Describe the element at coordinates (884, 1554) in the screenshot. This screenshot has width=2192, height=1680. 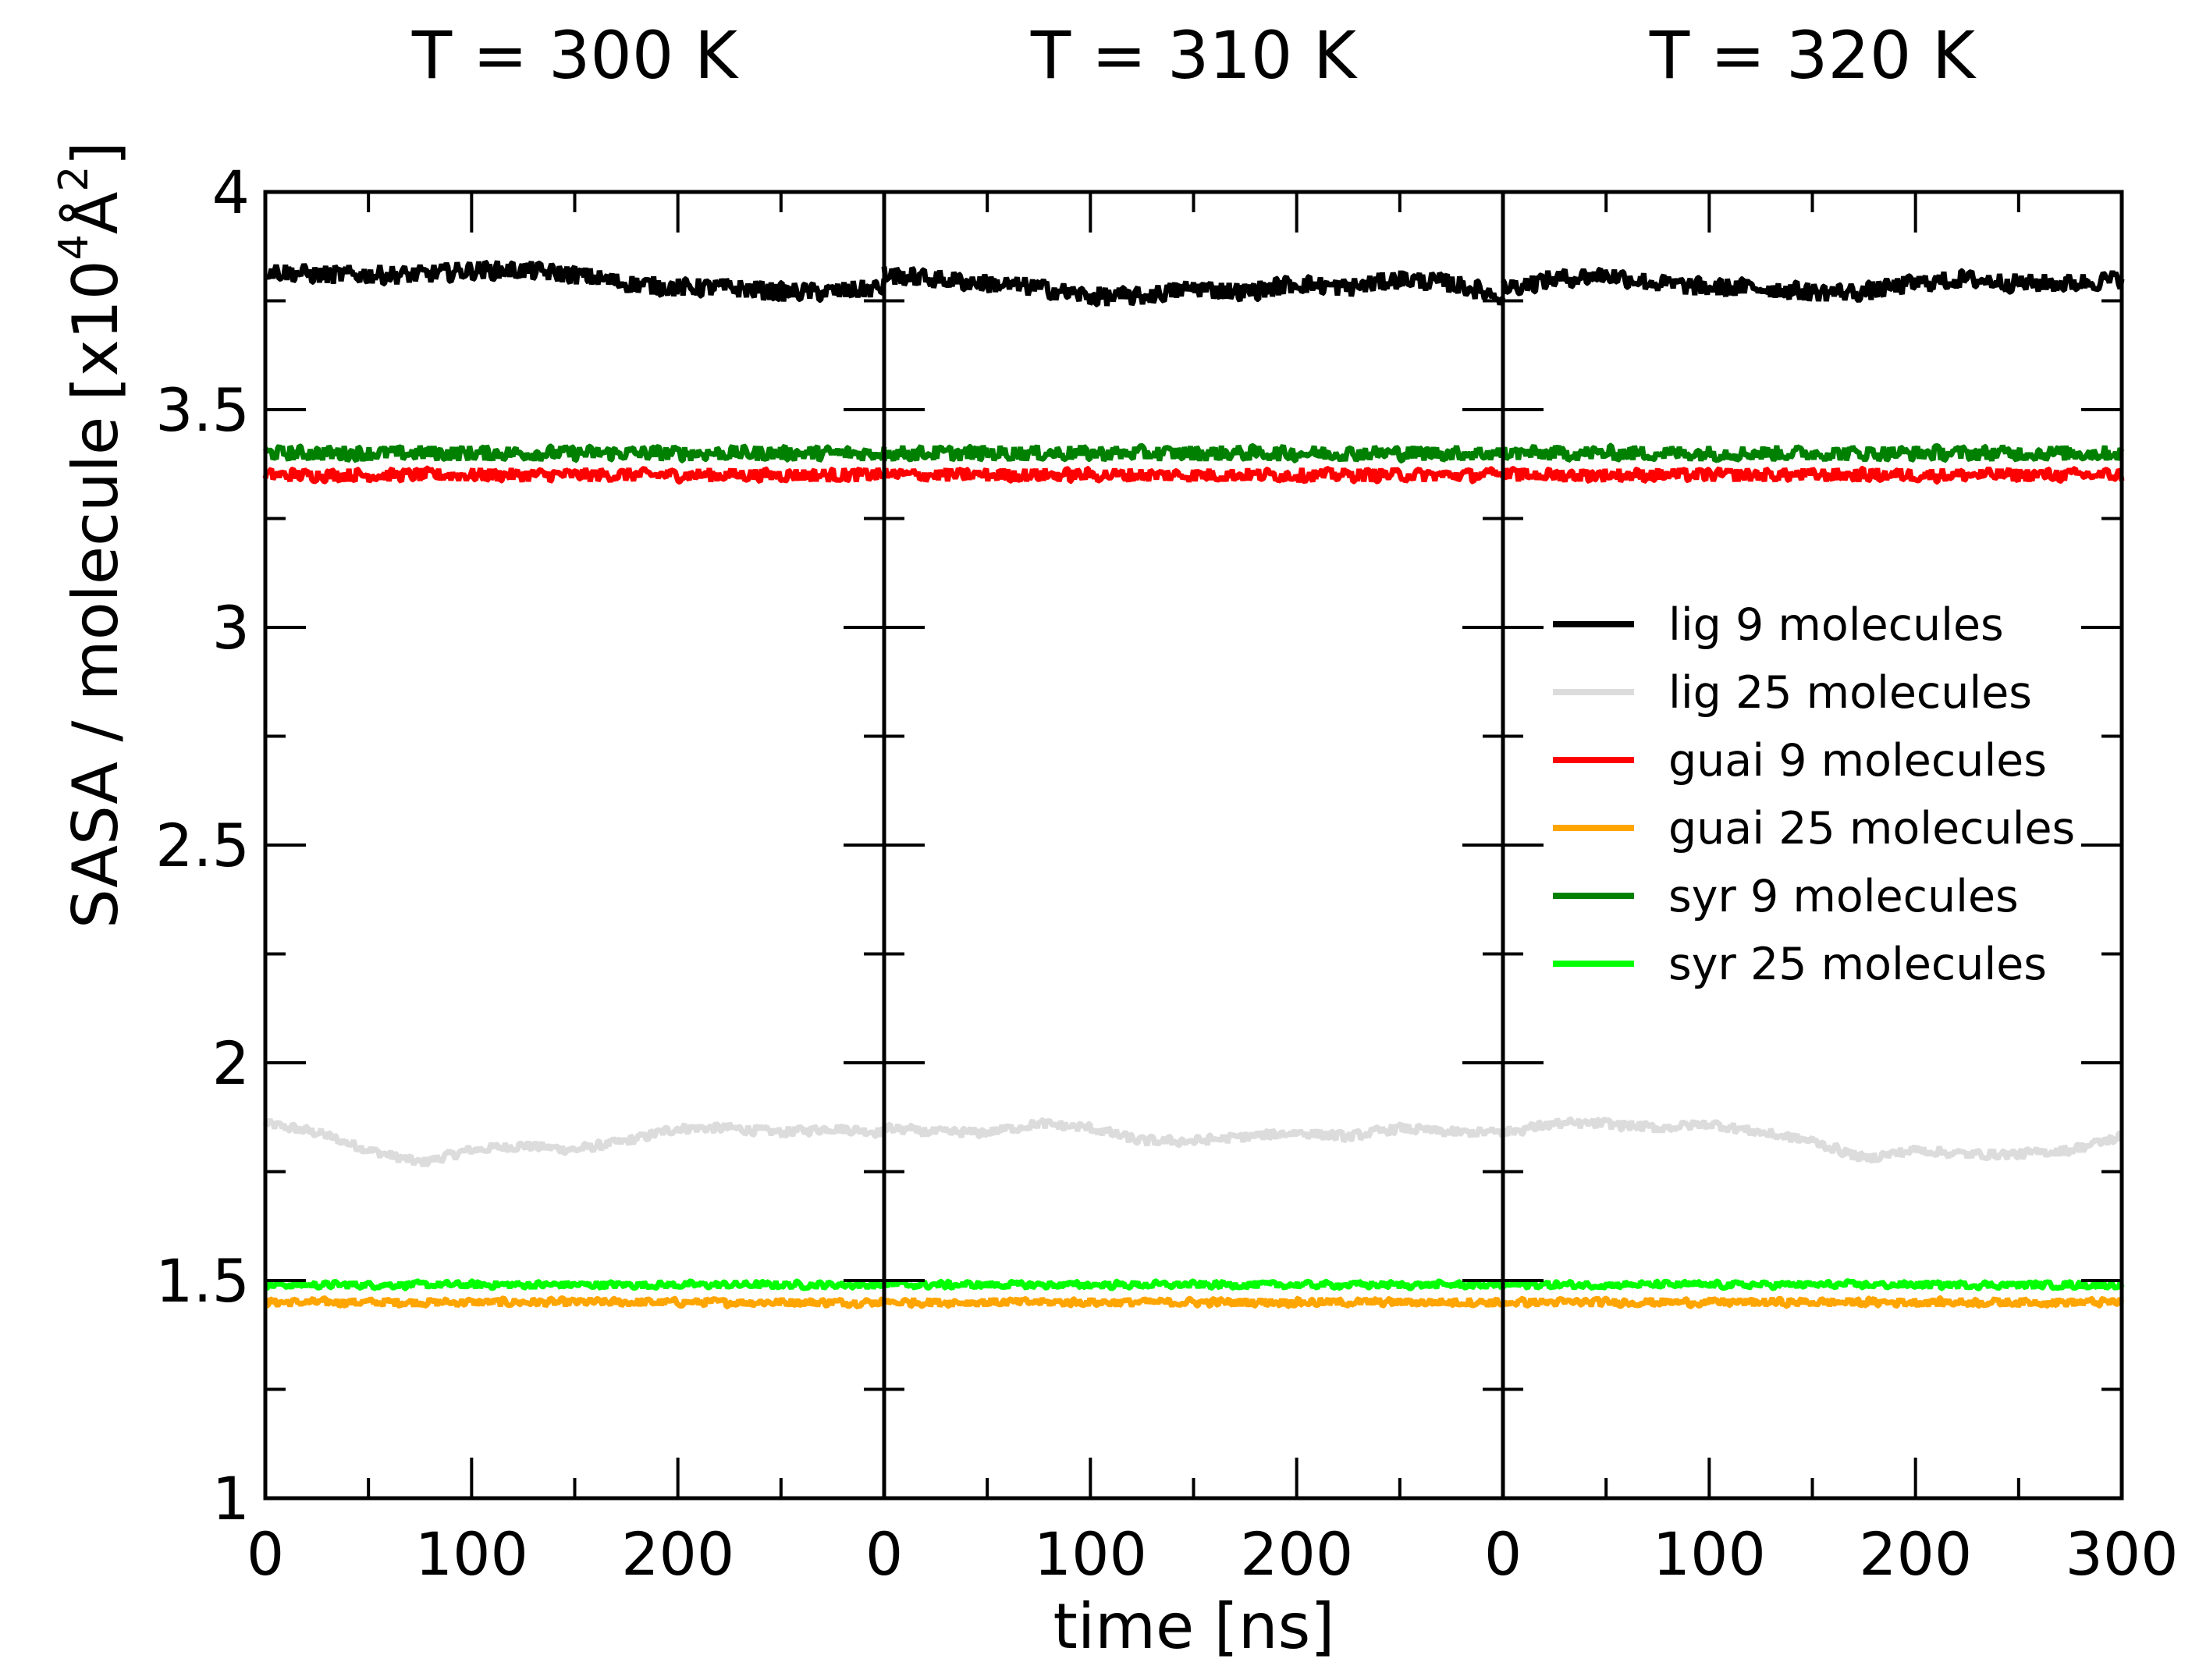
I see `x-tick-label-panel-2: 0` at that location.